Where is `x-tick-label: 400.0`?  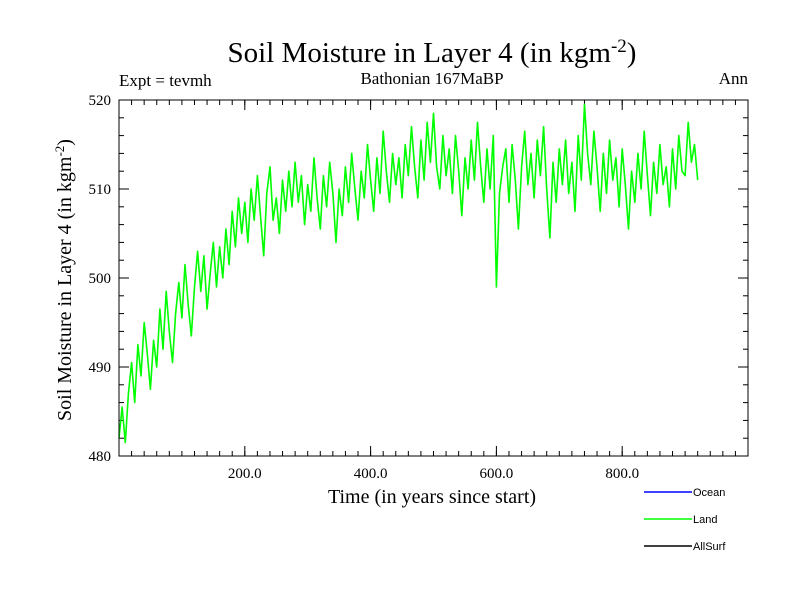 x-tick-label: 400.0 is located at coordinates (371, 474).